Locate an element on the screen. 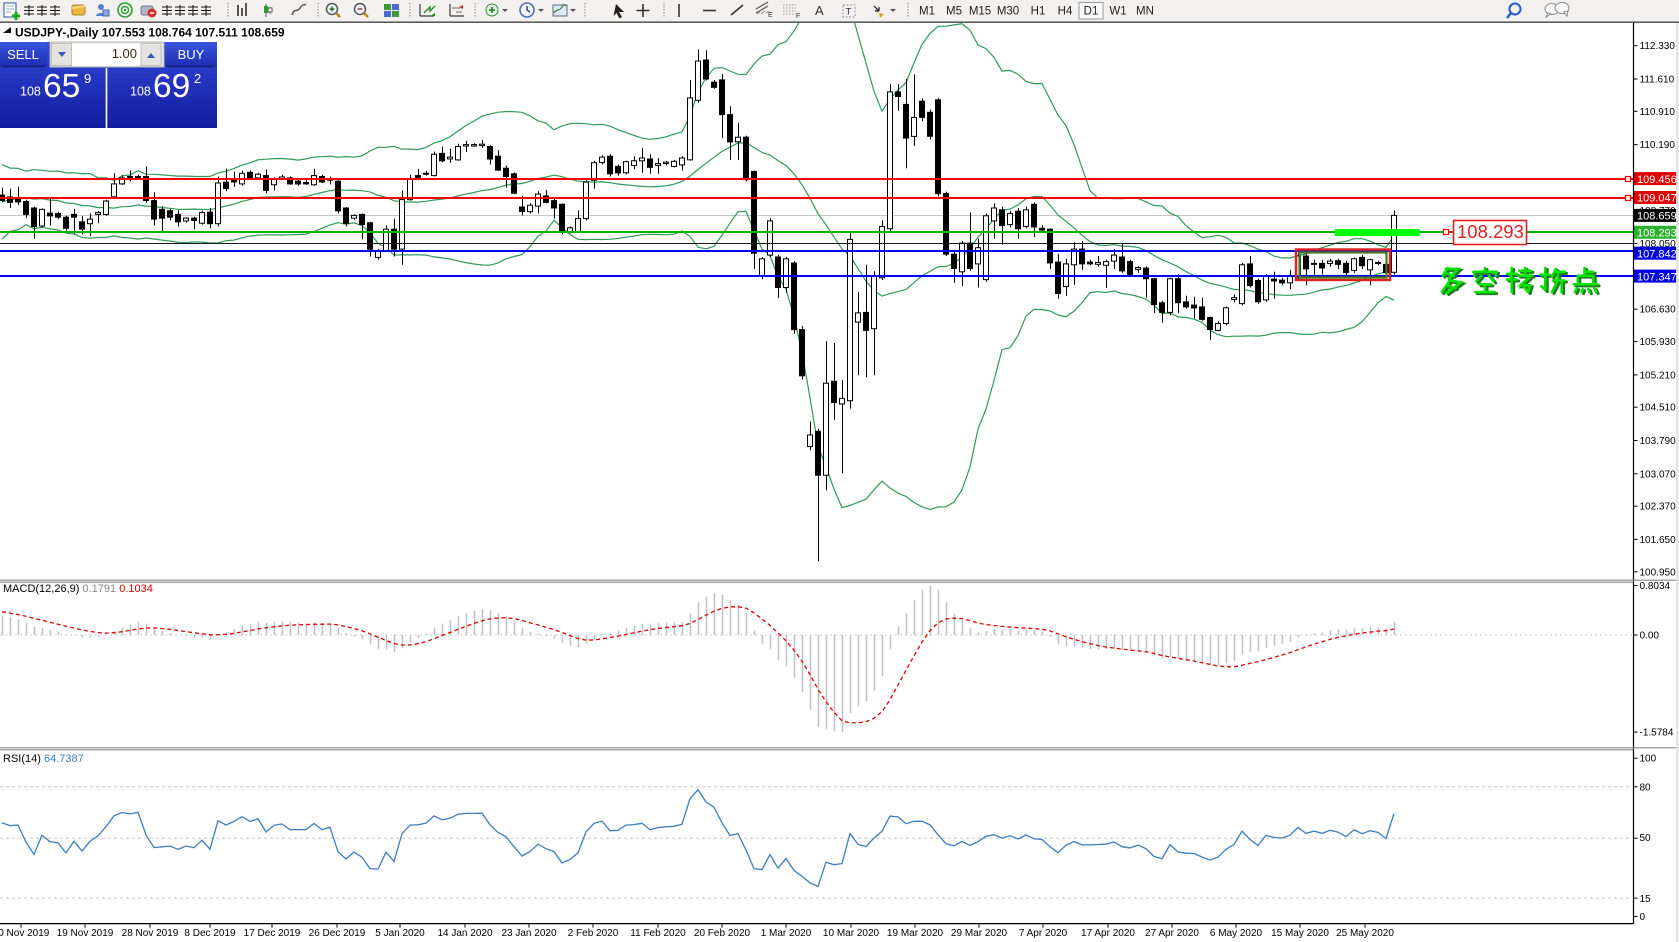 This screenshot has width=1679, height=942. svg-text: 103.790 is located at coordinates (1658, 441).